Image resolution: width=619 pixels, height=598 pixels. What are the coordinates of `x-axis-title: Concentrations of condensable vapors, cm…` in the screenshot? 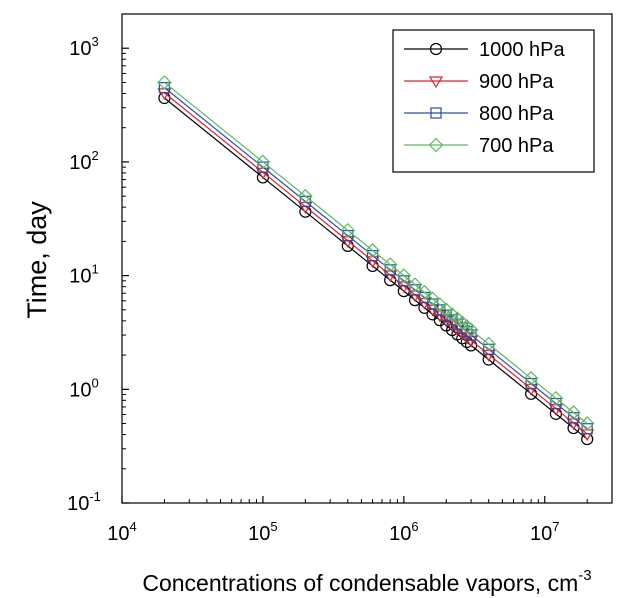 It's located at (366, 581).